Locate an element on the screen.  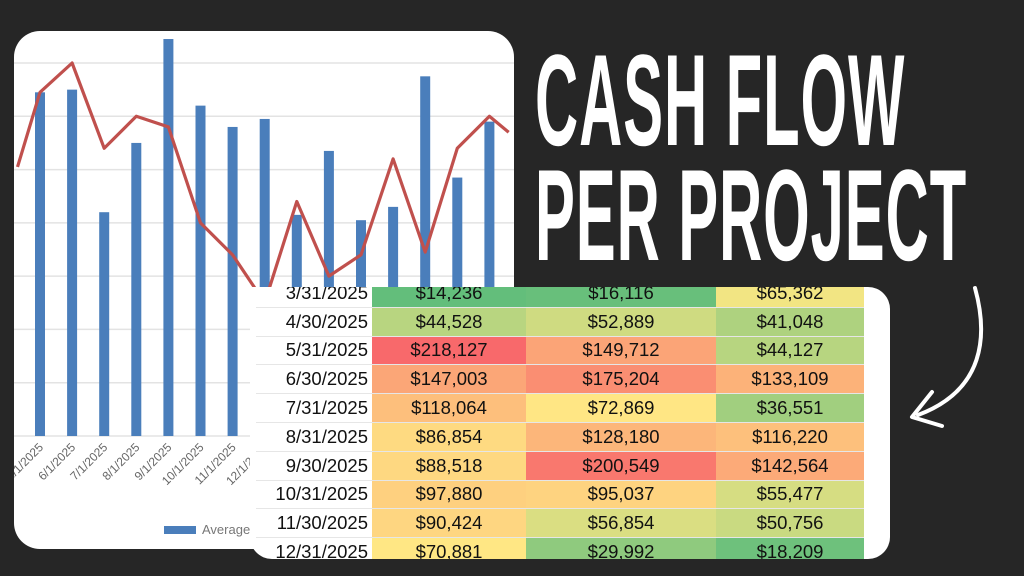
headline-line-1: CASH FLOW is located at coordinates (720, 100).